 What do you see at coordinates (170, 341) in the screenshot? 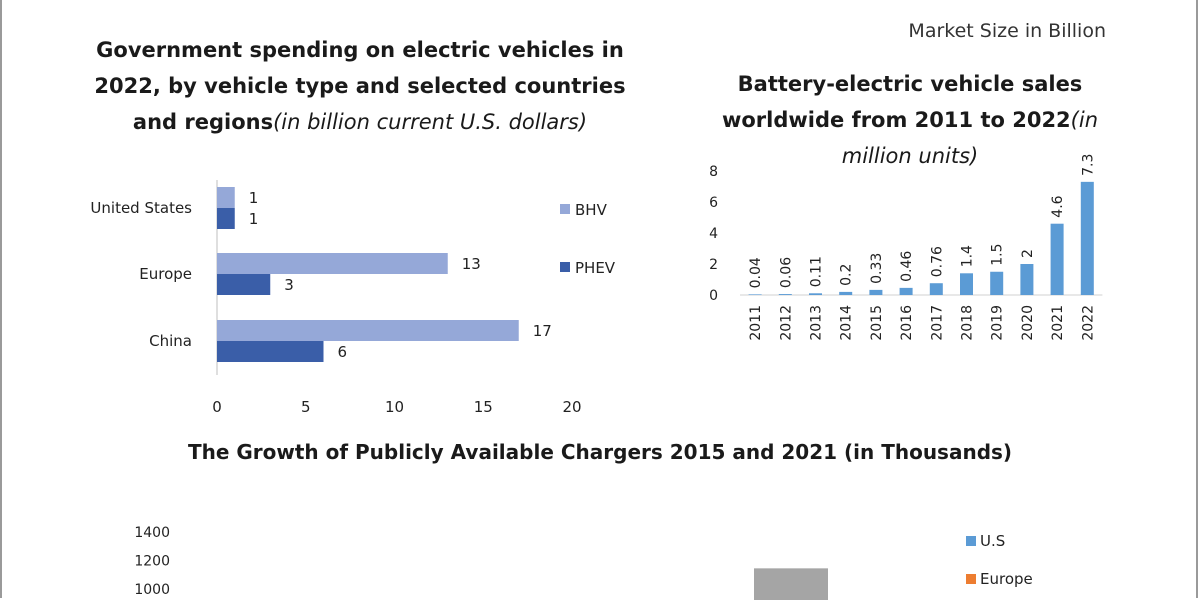
I see `chart1-category-label: China` at bounding box center [170, 341].